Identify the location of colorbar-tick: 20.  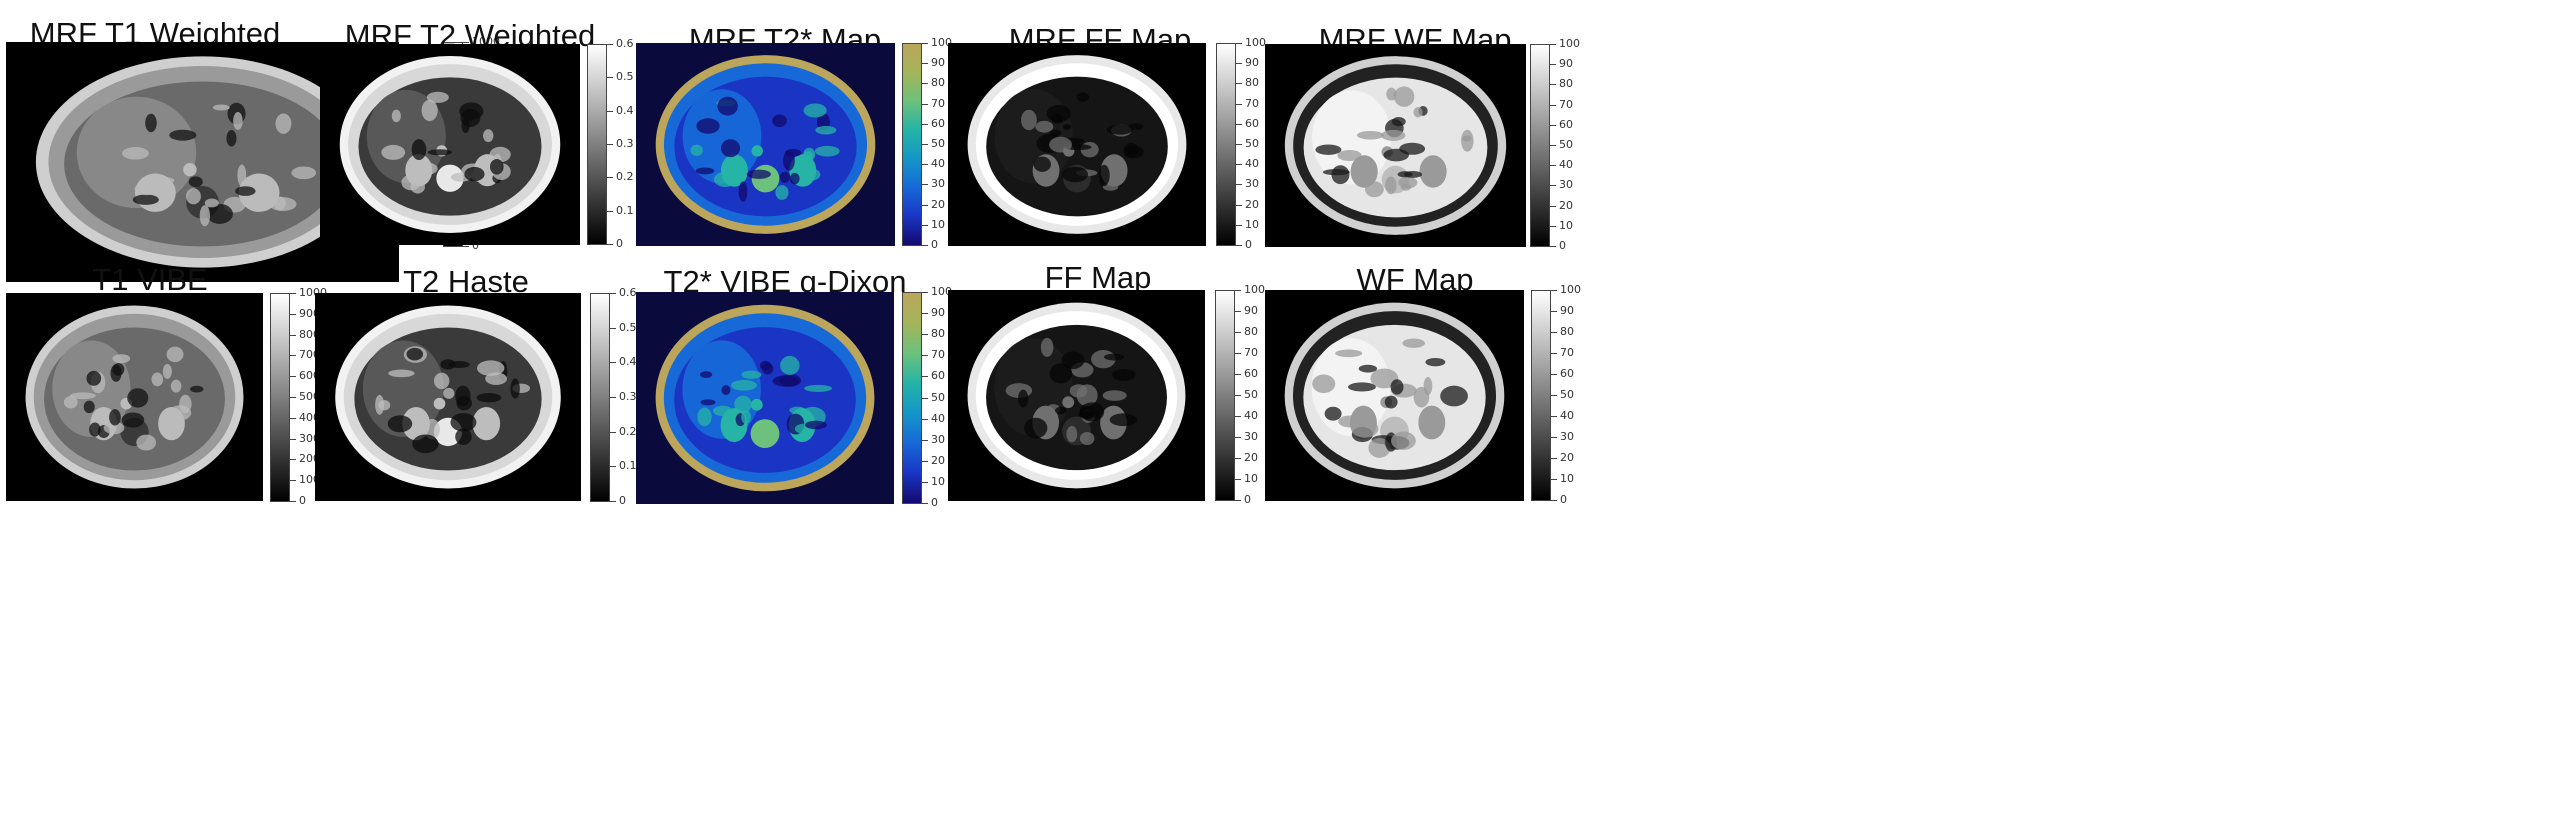
(945, 460).